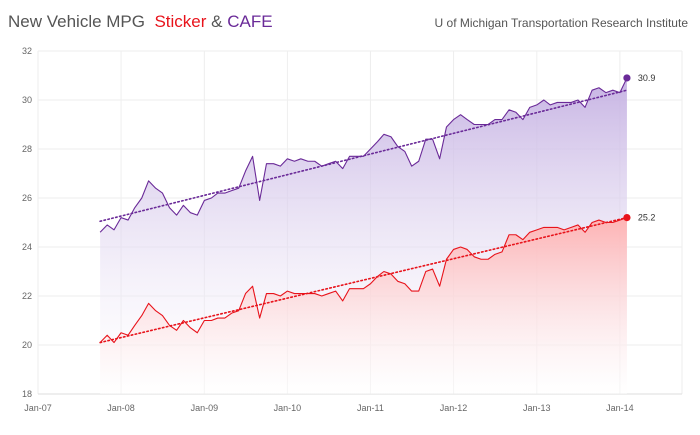 Image resolution: width=700 pixels, height=435 pixels. I want to click on title-sticker: Sticker, so click(180, 21).